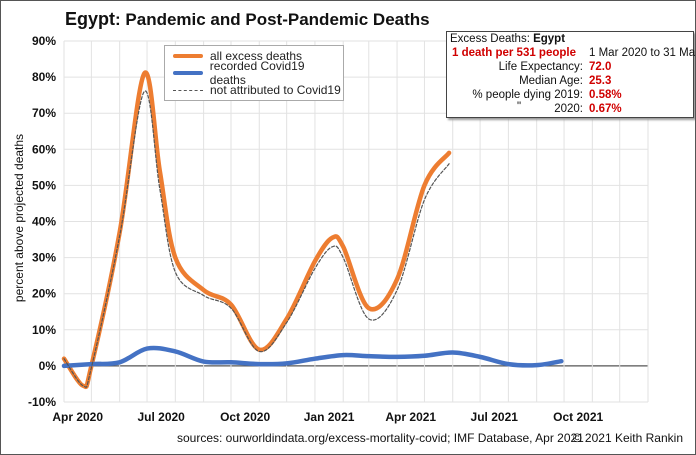 The height and width of the screenshot is (455, 696). I want to click on legend-swatch-dashed, so click(188, 90).